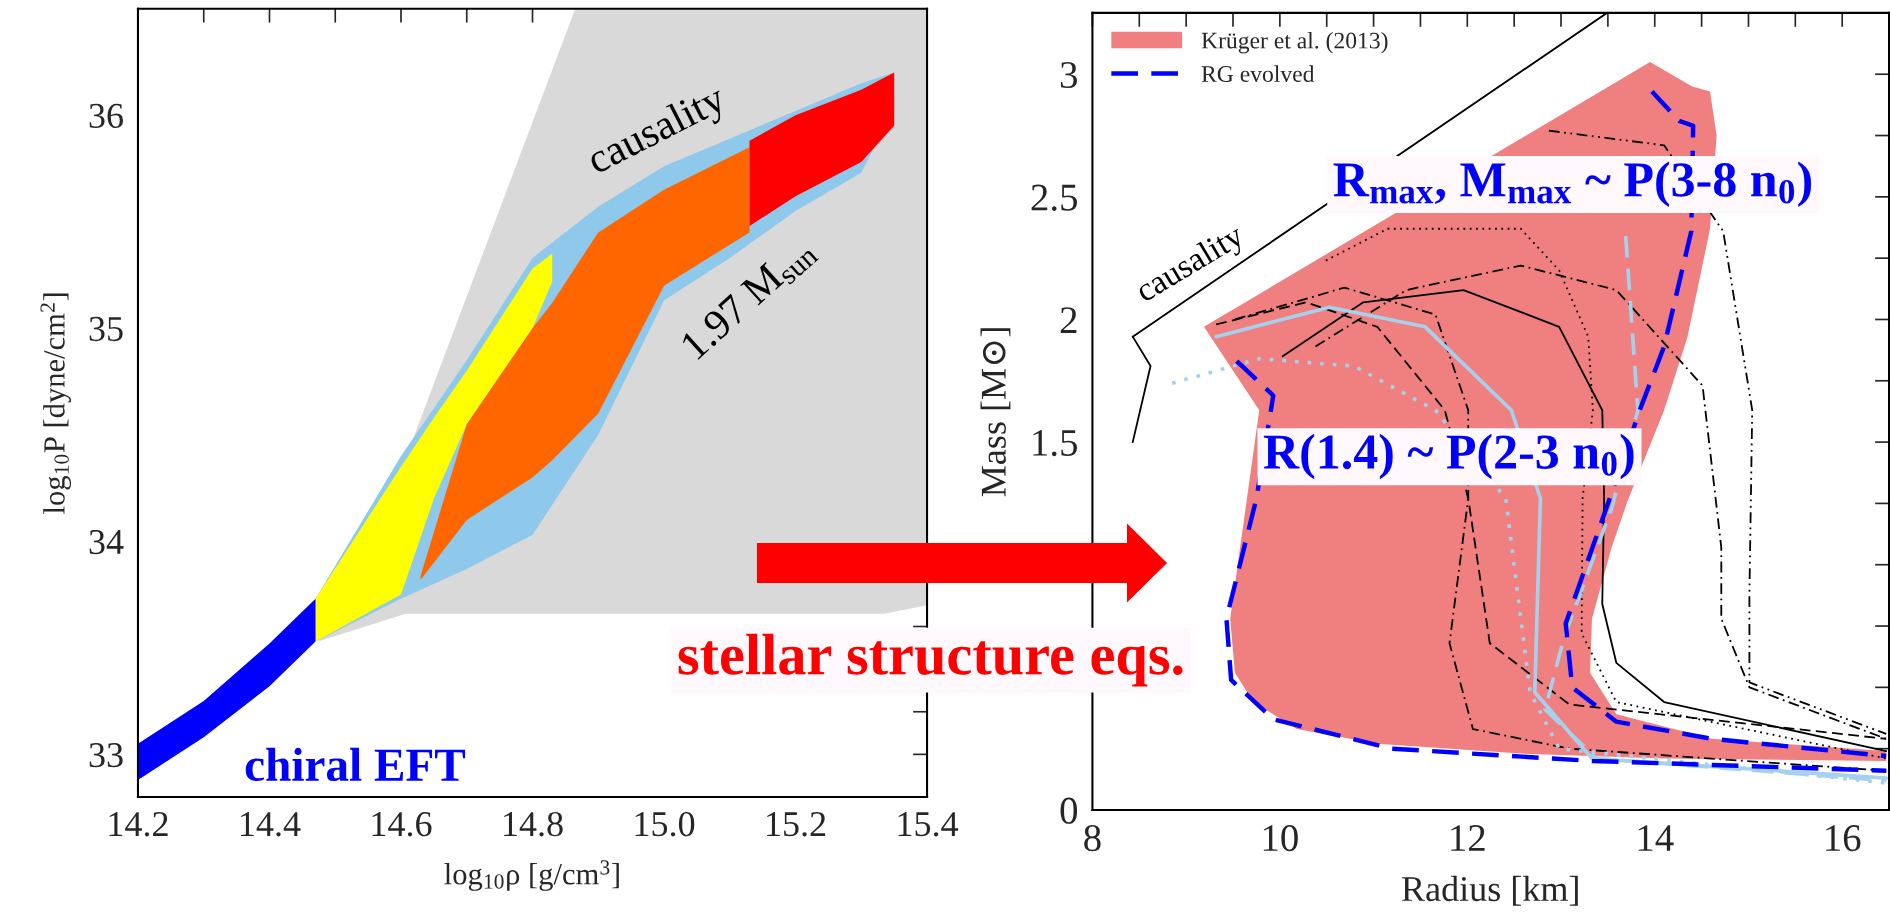  What do you see at coordinates (1068, 320) in the screenshot?
I see `y-tick-label: 2` at bounding box center [1068, 320].